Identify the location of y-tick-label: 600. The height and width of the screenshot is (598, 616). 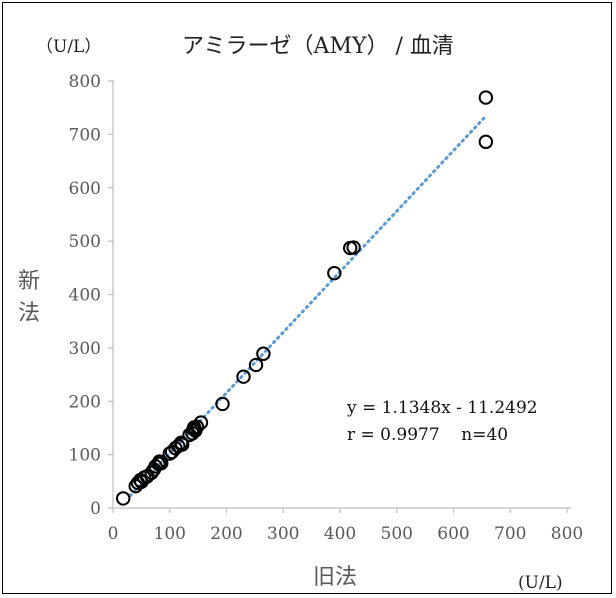
(85, 189).